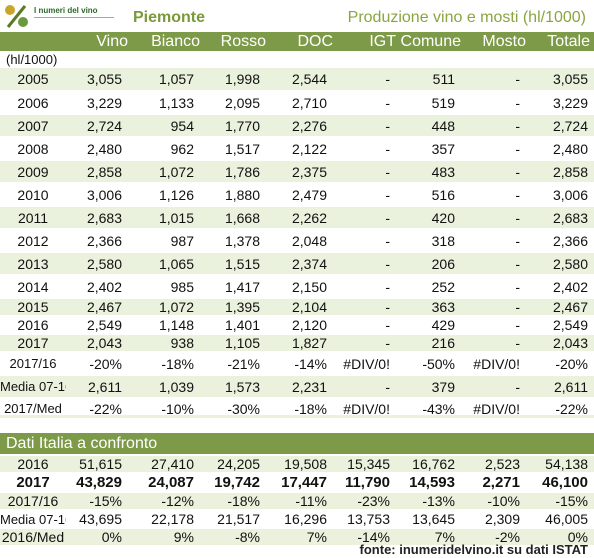  I want to click on italy-section-title: Dati Italia a confronto, so click(82, 443).